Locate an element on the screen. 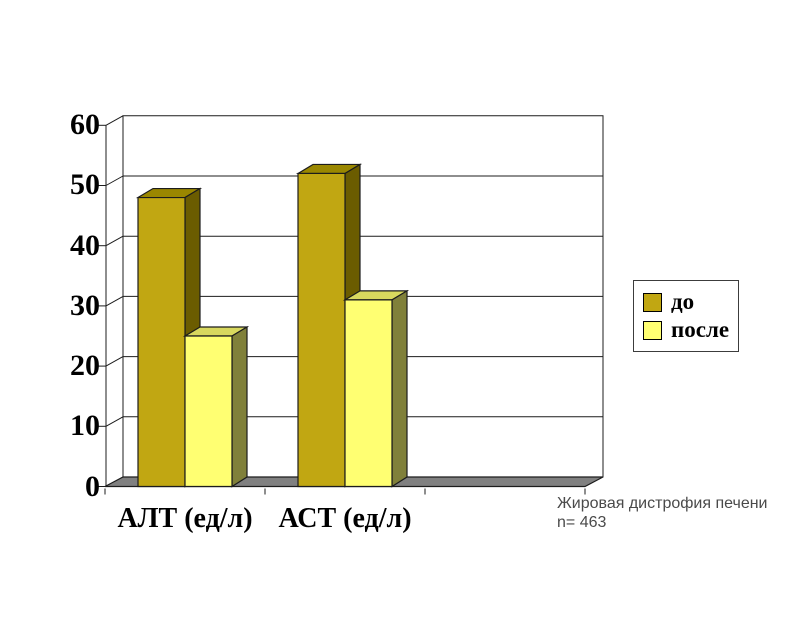 This screenshot has width=800, height=641. caption: Жировая дистрофия печени n= 463 is located at coordinates (662, 513).